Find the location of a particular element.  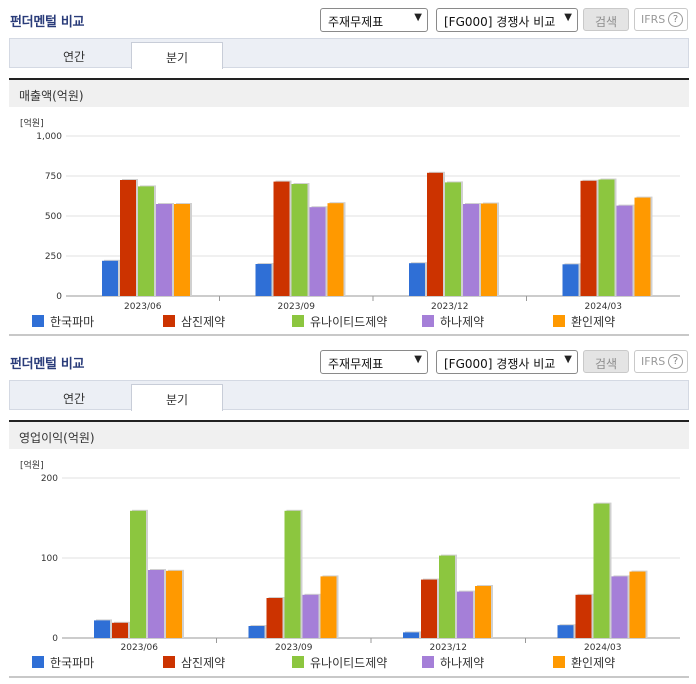

y-tick-label: 200 is located at coordinates (49, 479).